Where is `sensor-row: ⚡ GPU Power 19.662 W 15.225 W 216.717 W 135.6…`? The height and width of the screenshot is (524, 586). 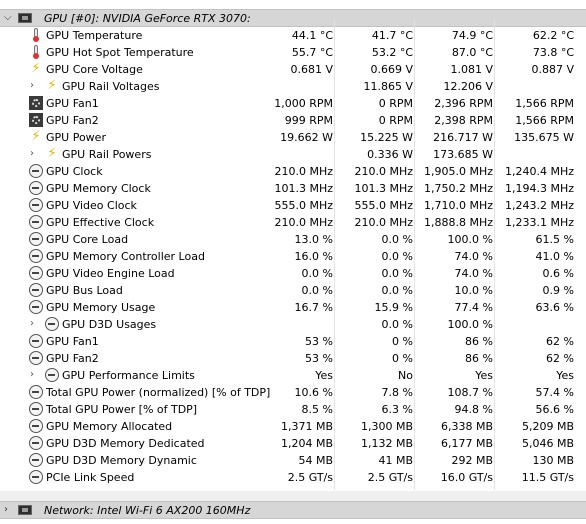
sensor-row: ⚡ GPU Power 19.662 W 15.225 W 216.717 W 135.6… is located at coordinates (293, 137).